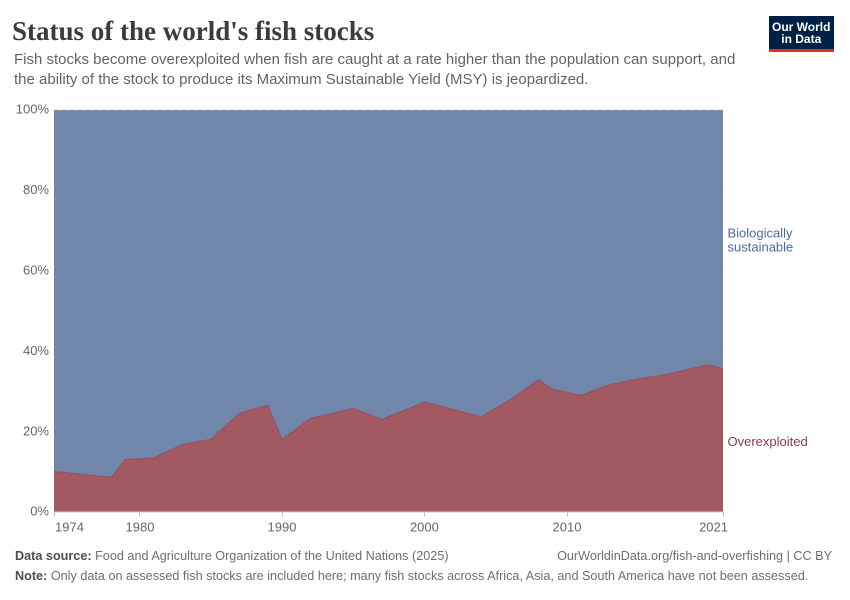 The width and height of the screenshot is (850, 600). Describe the element at coordinates (33, 109) in the screenshot. I see `svg-text: 100%` at that location.